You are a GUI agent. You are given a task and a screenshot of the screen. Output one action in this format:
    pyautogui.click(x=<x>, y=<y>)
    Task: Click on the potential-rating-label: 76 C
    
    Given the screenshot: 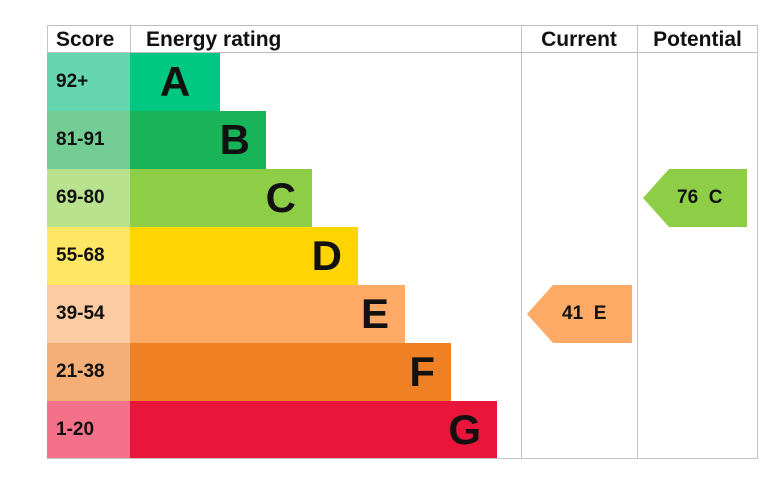 What is the action you would take?
    pyautogui.click(x=700, y=197)
    